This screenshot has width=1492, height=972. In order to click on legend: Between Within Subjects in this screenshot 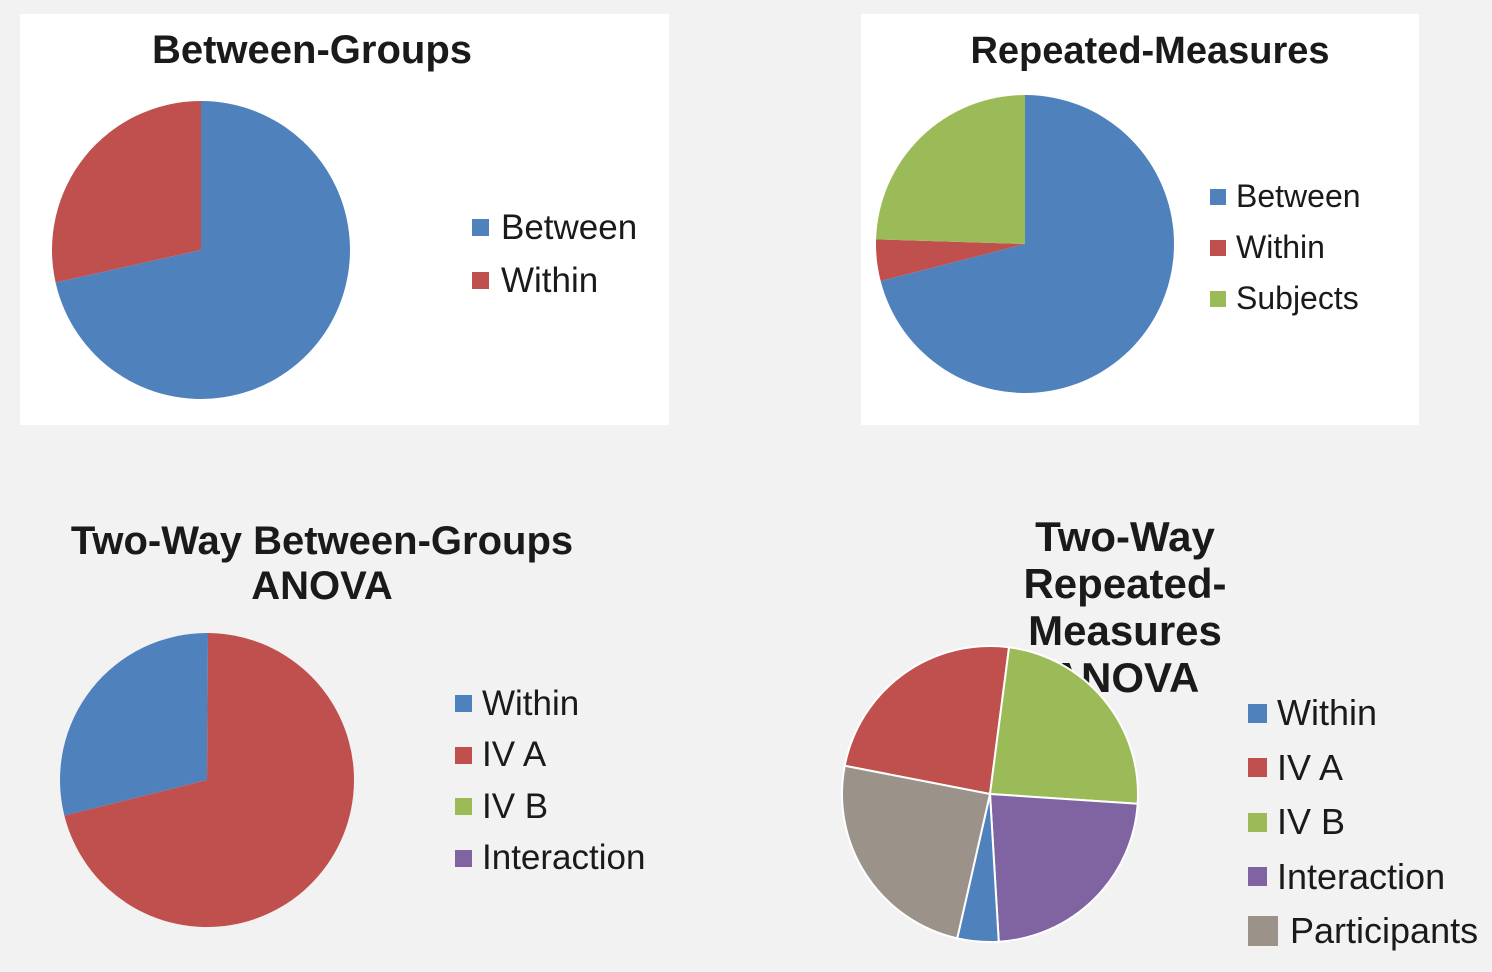, I will do `click(1285, 247)`.